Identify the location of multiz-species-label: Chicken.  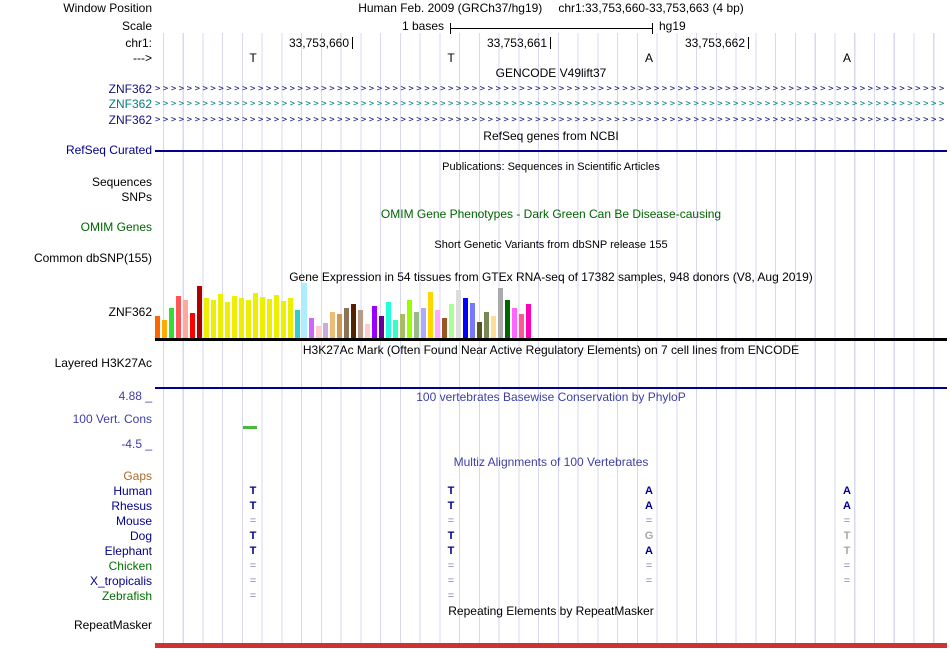
(130, 566).